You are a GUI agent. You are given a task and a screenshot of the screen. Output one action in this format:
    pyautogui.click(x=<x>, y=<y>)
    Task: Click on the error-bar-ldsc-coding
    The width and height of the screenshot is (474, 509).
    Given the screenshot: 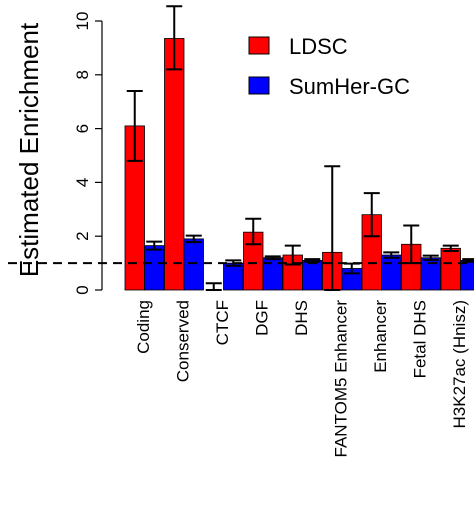 What is the action you would take?
    pyautogui.click(x=134, y=125)
    